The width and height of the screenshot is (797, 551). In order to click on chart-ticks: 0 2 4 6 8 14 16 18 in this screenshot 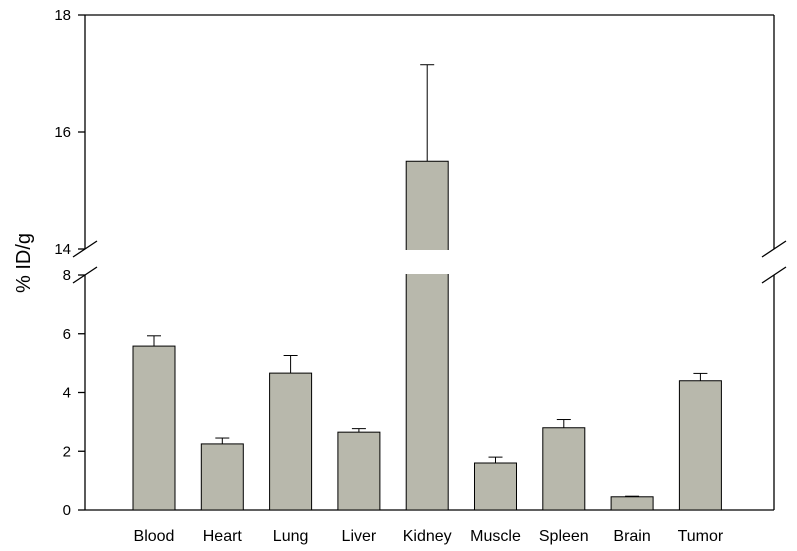, I will do `click(69, 263)`.